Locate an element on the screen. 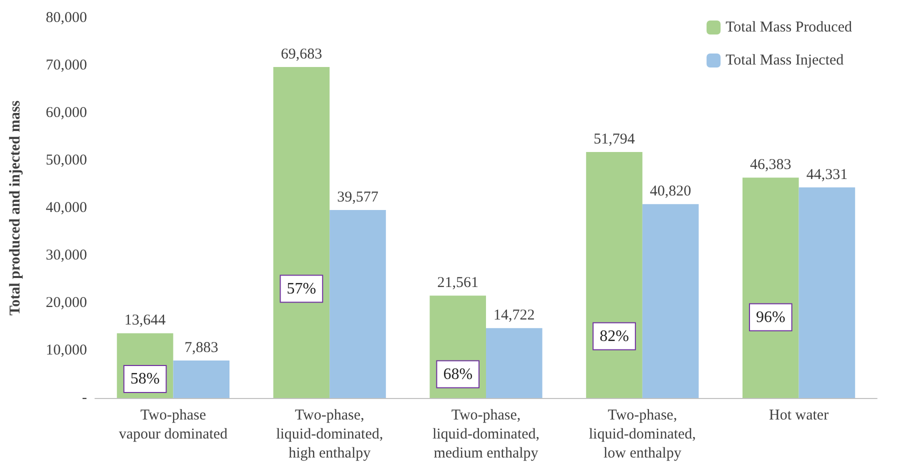  x-tick-label: Two-phase vapour dominated is located at coordinates (173, 425).